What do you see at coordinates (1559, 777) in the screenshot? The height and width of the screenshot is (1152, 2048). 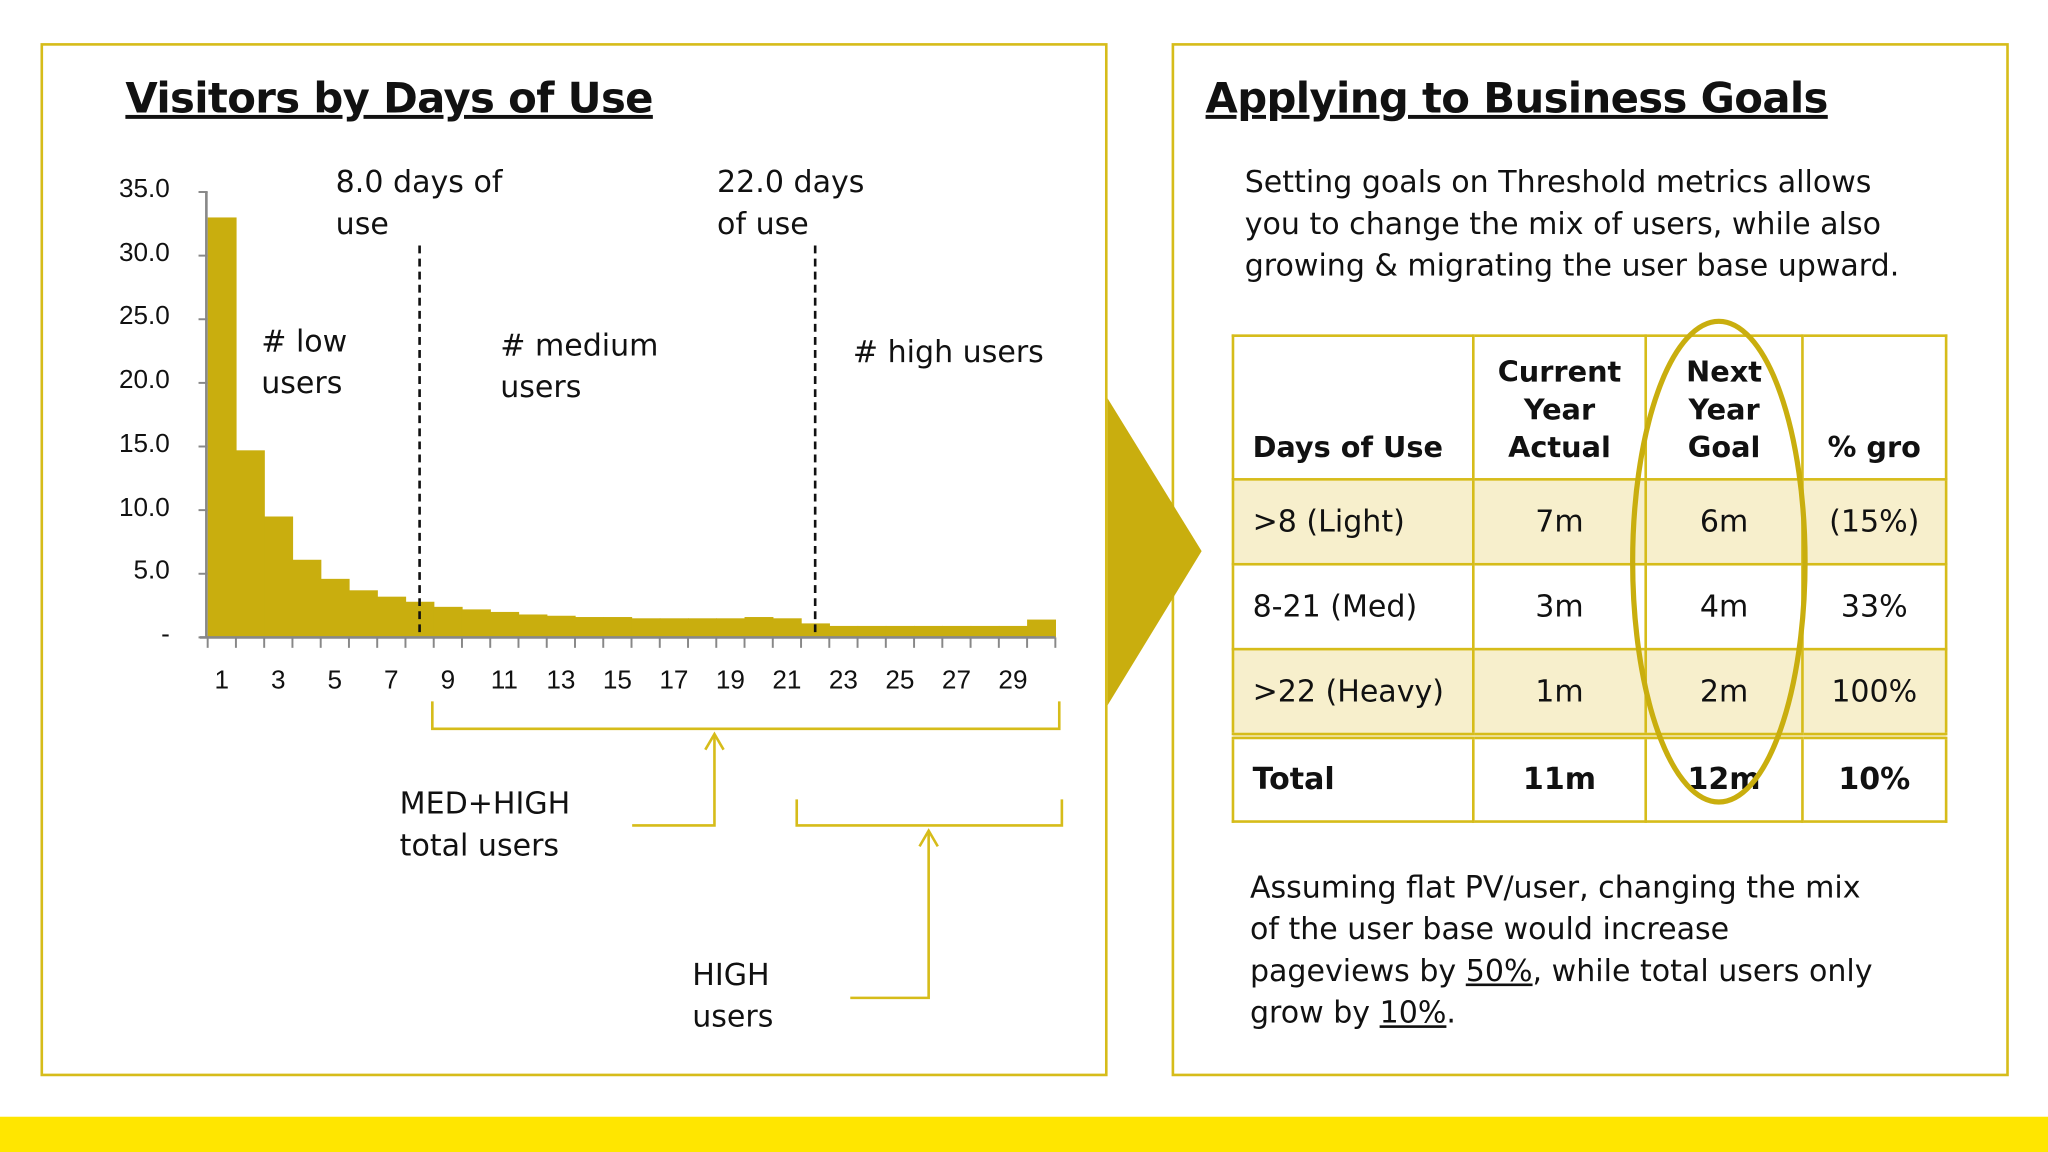 I see `cell: 11m` at bounding box center [1559, 777].